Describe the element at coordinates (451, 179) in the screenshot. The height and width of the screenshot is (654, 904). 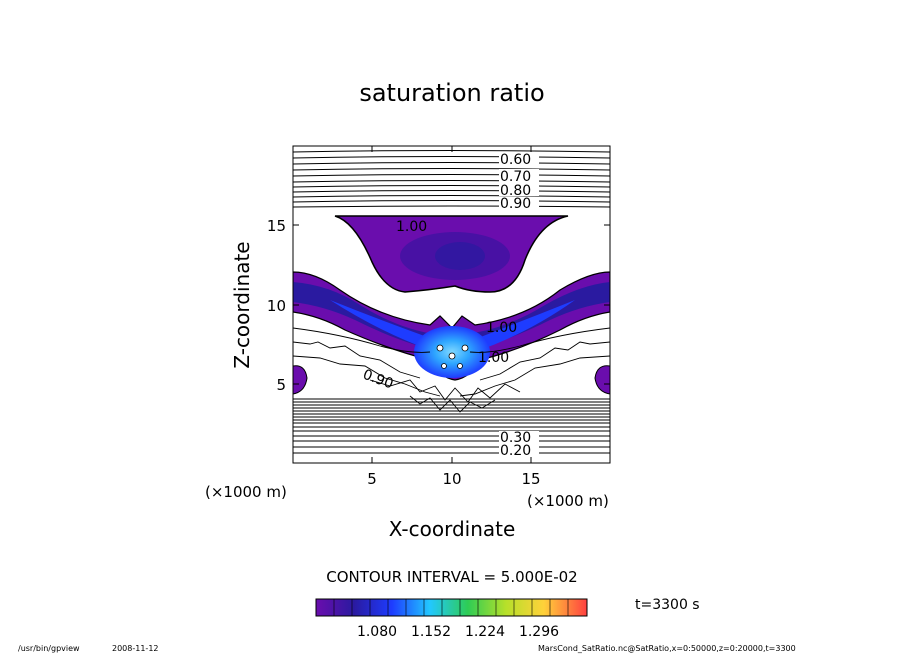
I see `upper-contour-lines` at that location.